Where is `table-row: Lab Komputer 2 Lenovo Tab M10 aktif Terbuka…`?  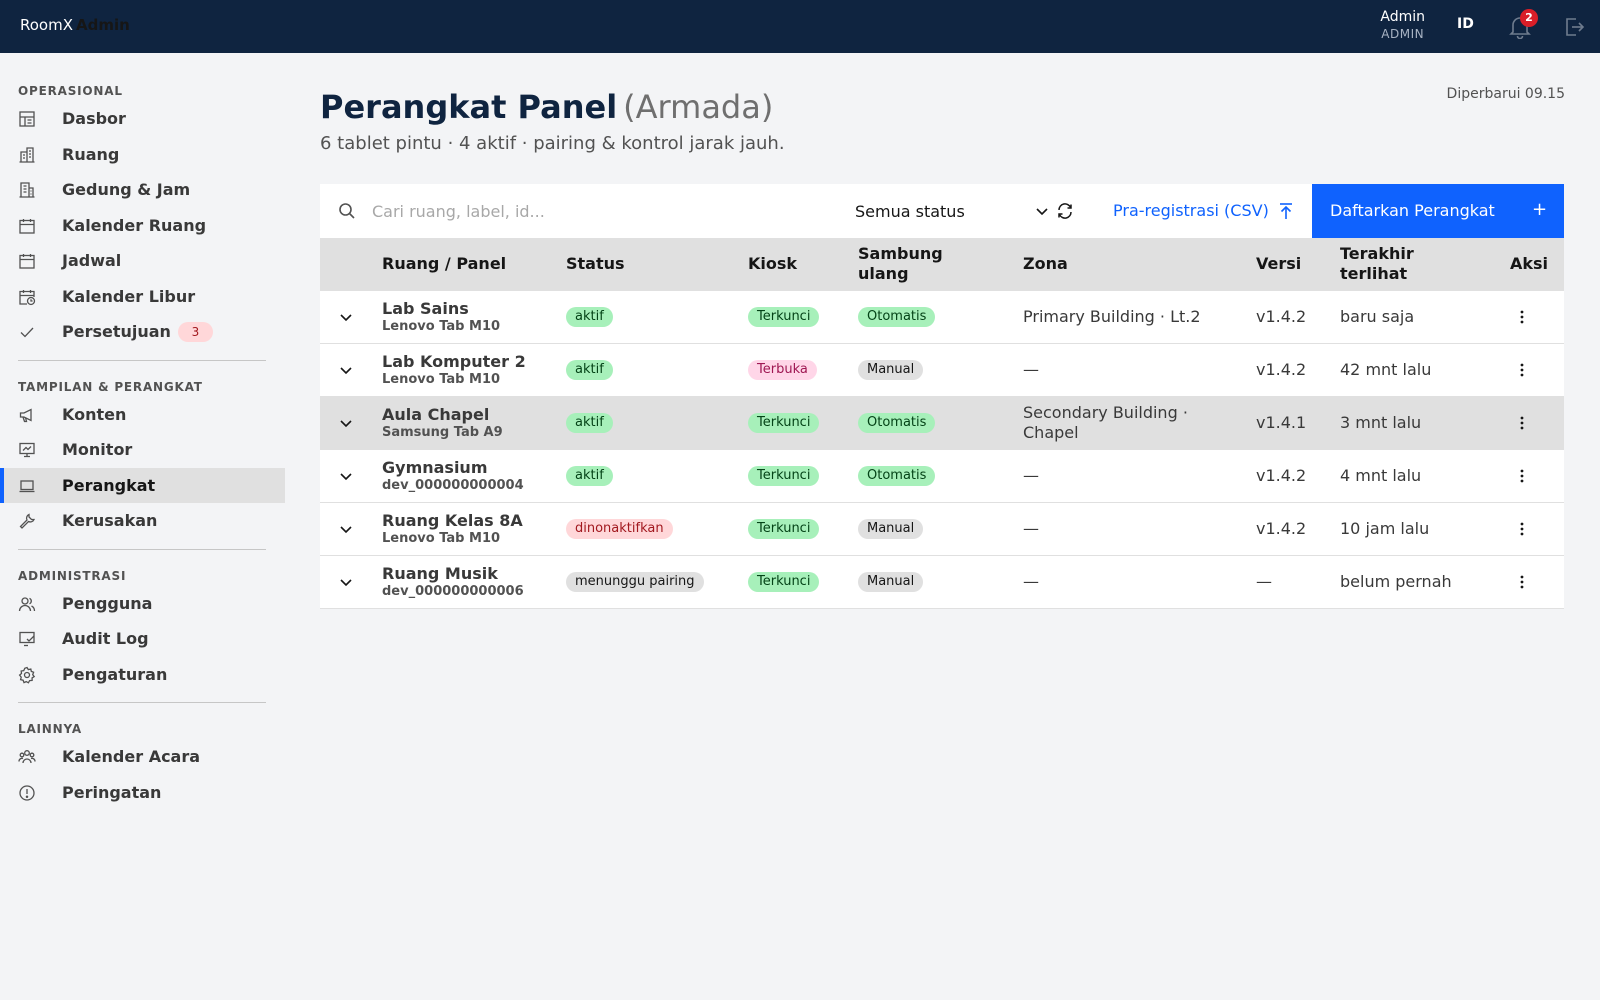 table-row: Lab Komputer 2 Lenovo Tab M10 aktif Terbuka… is located at coordinates (942, 370).